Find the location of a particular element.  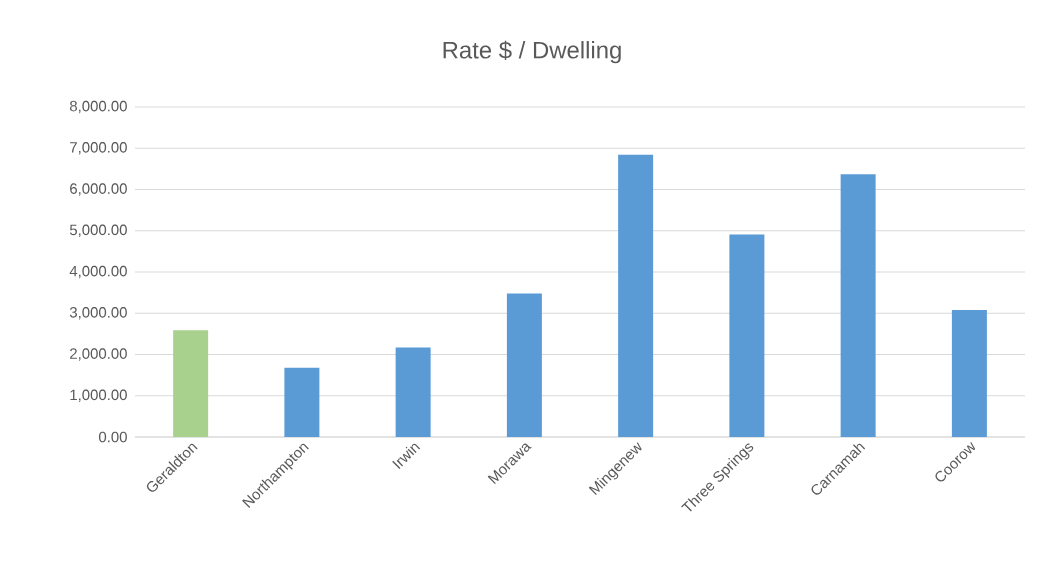

y-tick-label: 3,000.00 is located at coordinates (98, 313).